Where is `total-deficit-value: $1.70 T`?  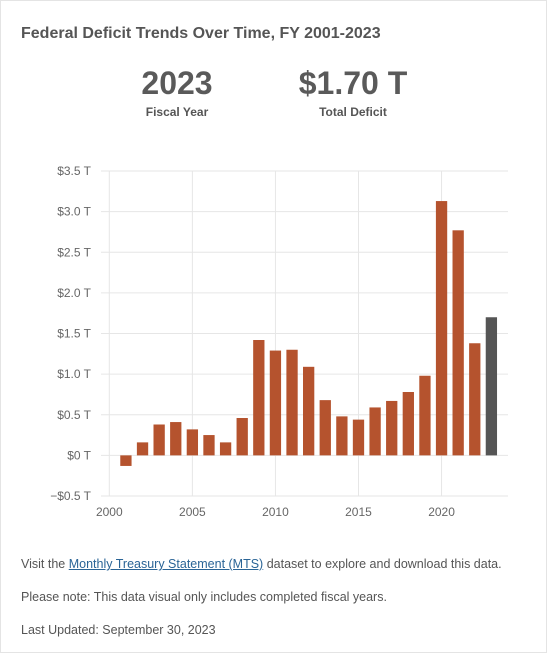
total-deficit-value: $1.70 T is located at coordinates (353, 83).